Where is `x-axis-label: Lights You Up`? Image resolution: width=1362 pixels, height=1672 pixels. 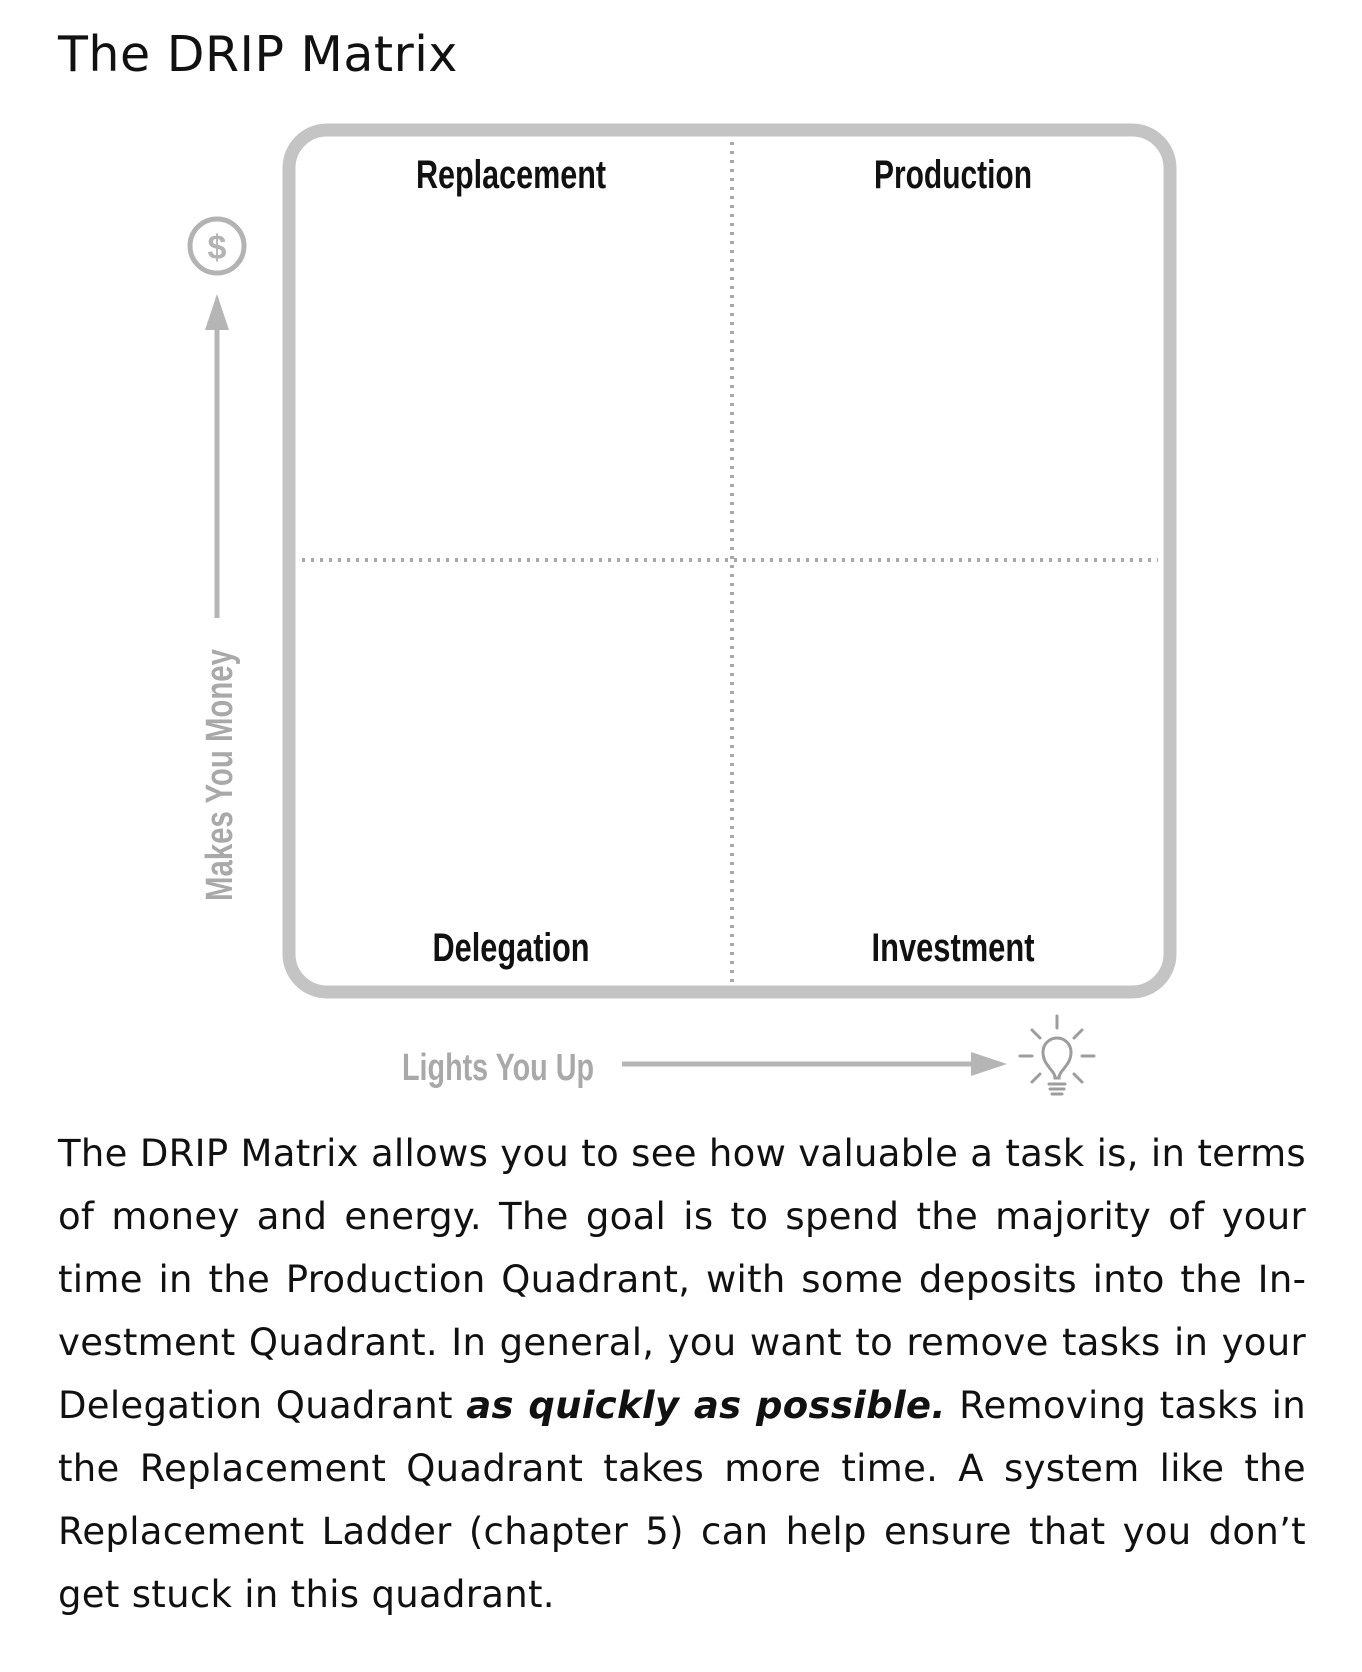
x-axis-label: Lights You Up is located at coordinates (498, 1068).